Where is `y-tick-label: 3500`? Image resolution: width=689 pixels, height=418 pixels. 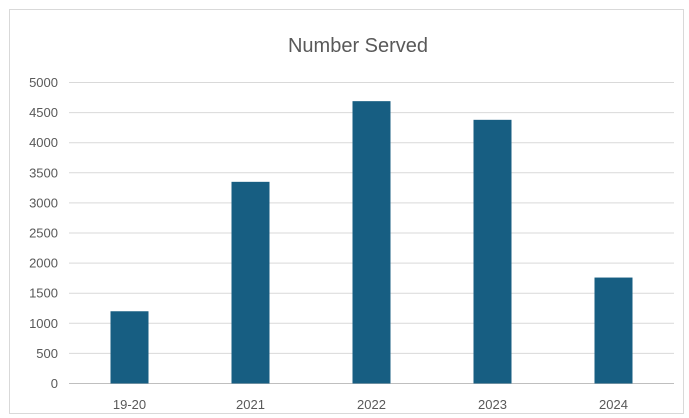 y-tick-label: 3500 is located at coordinates (43, 172).